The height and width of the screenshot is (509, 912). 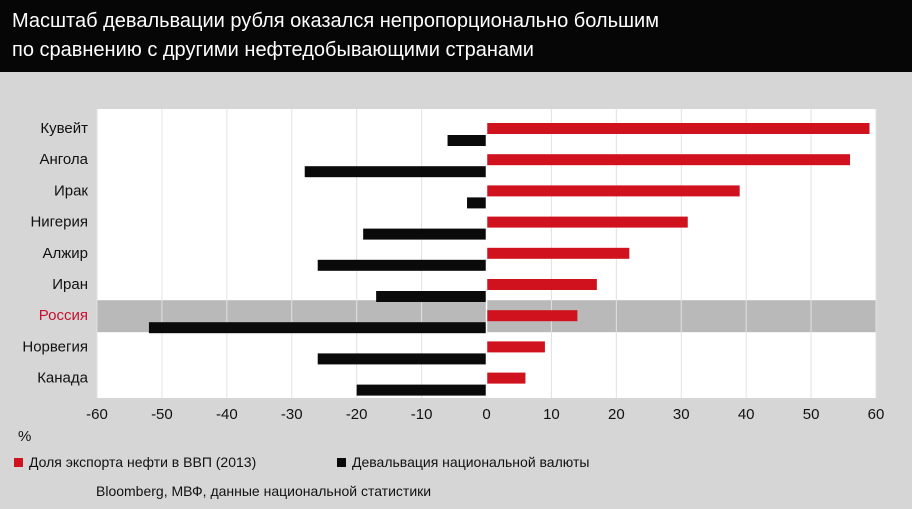 What do you see at coordinates (681, 414) in the screenshot?
I see `x-tick-label: 30` at bounding box center [681, 414].